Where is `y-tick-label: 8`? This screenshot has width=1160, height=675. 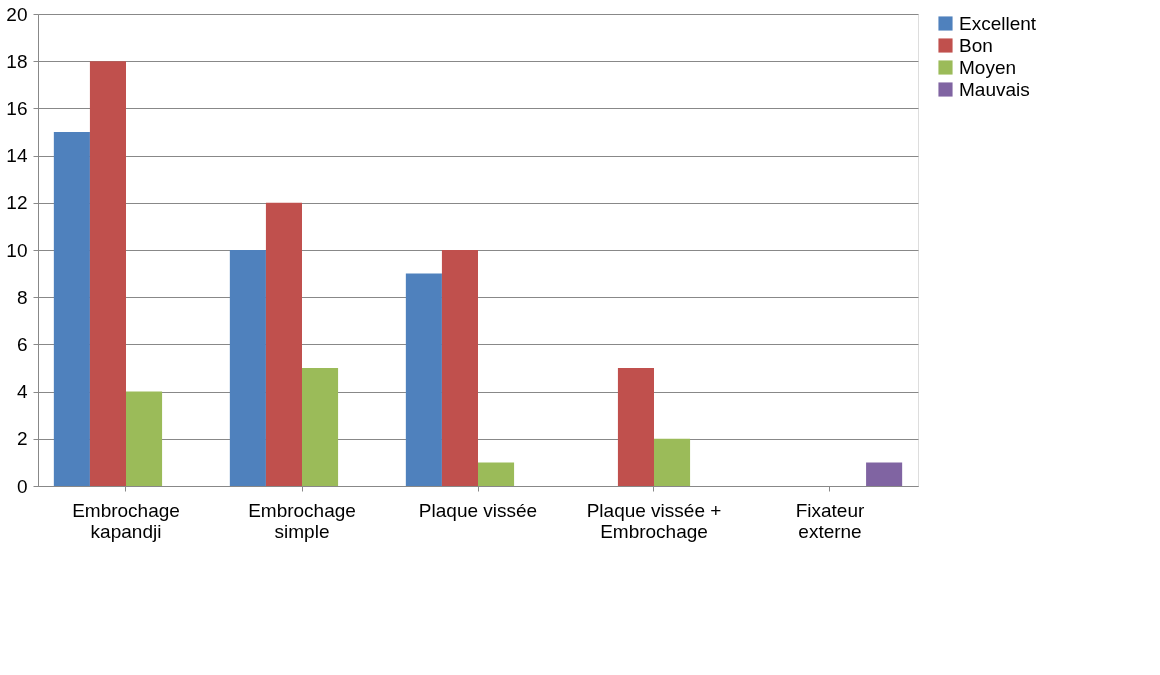 y-tick-label: 8 is located at coordinates (22, 297).